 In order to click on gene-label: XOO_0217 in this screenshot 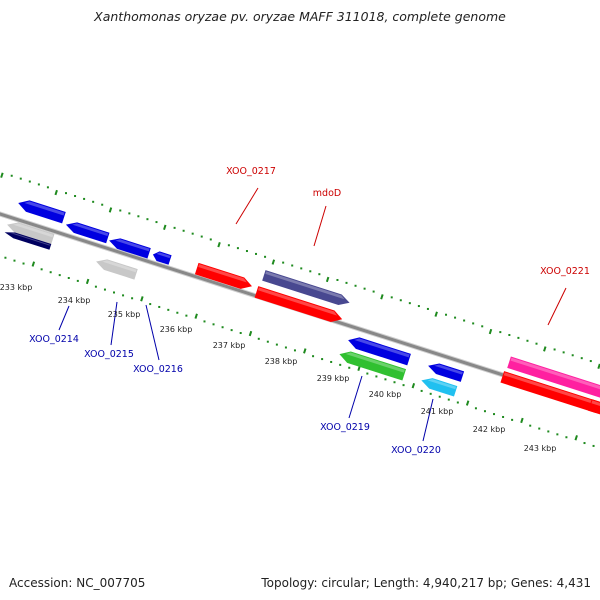, I will do `click(251, 171)`.